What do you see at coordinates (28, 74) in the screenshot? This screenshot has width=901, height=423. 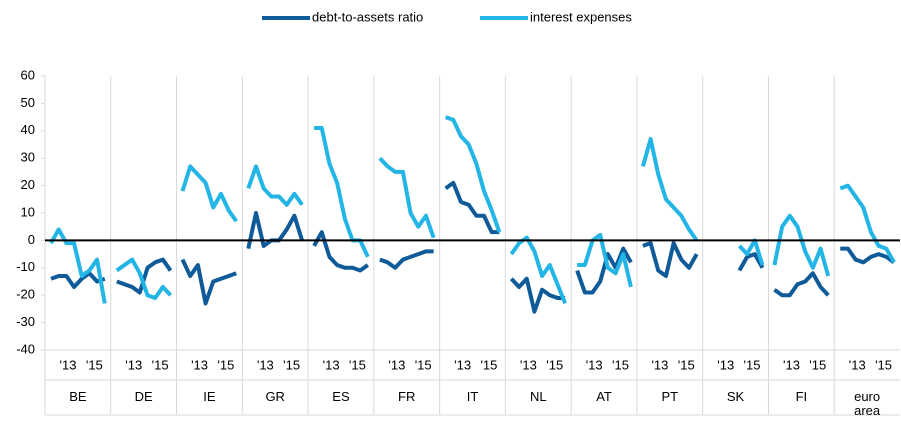 I see `y-tick-label: 60` at bounding box center [28, 74].